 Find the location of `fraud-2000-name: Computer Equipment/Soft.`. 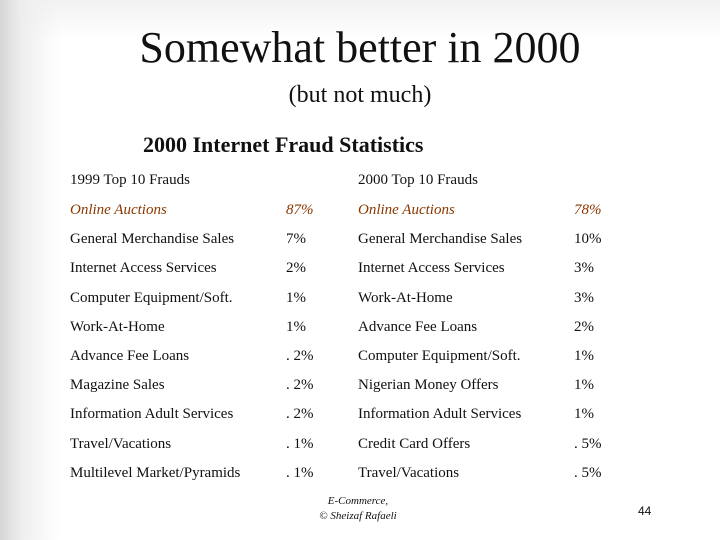

fraud-2000-name: Computer Equipment/Soft. is located at coordinates (439, 356).